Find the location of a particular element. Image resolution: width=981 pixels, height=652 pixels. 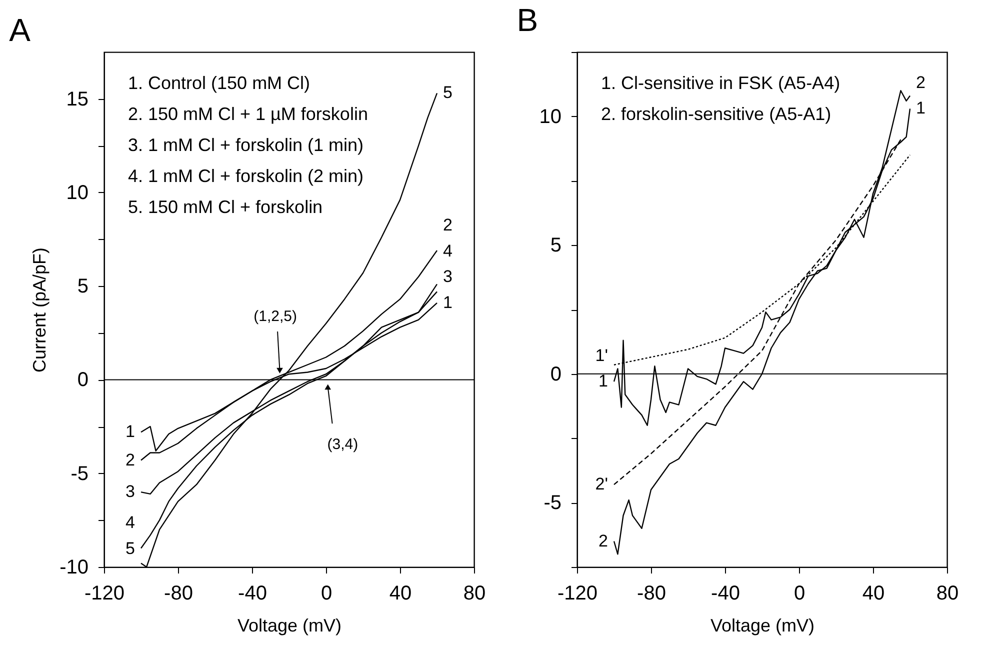

text: 5 is located at coordinates (130, 548).